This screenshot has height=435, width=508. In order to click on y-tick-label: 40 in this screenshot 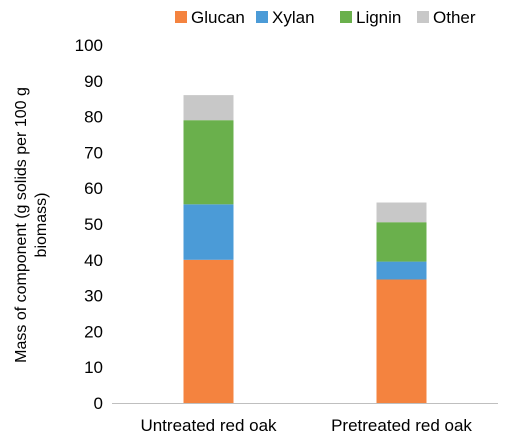, I will do `click(93, 260)`.